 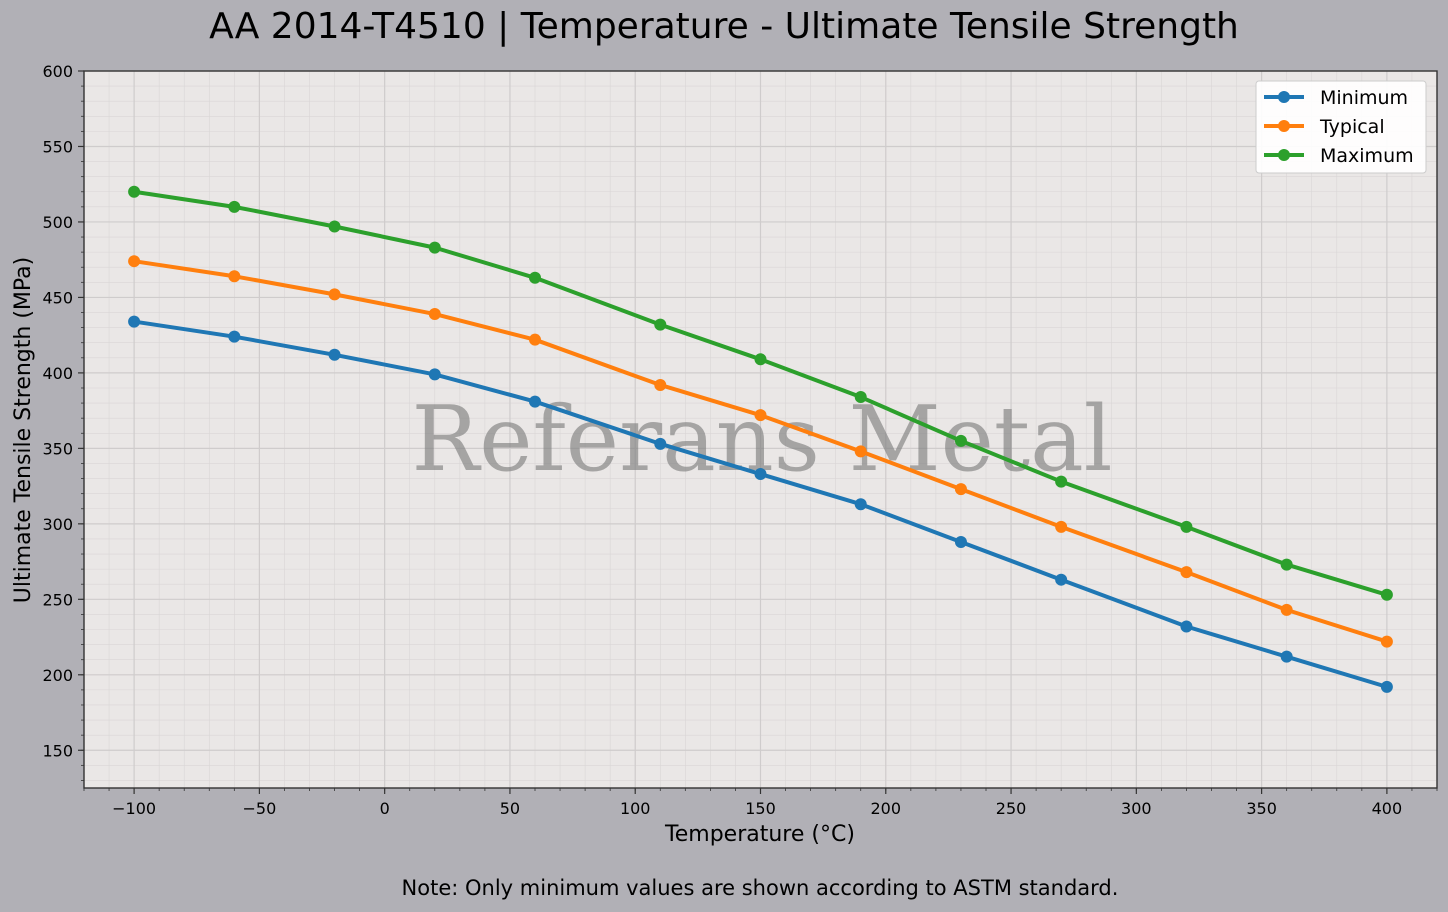 What do you see at coordinates (510, 808) in the screenshot?
I see `x-tick-label: 50` at bounding box center [510, 808].